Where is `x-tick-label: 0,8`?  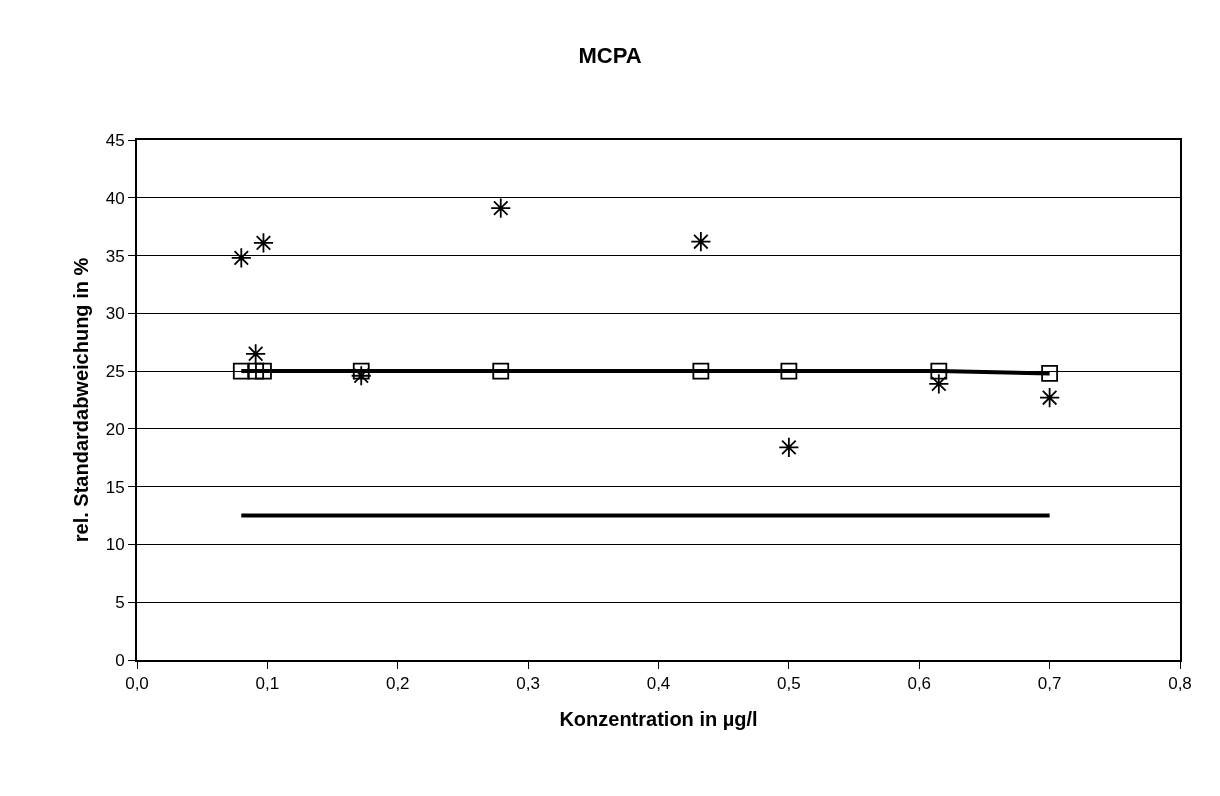 x-tick-label: 0,8 is located at coordinates (1180, 684).